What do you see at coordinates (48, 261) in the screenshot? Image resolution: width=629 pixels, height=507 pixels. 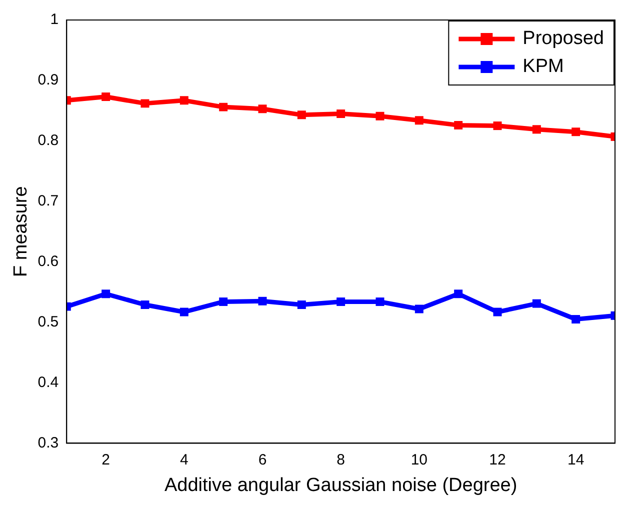 I see `y-tick-label: 0.6` at bounding box center [48, 261].